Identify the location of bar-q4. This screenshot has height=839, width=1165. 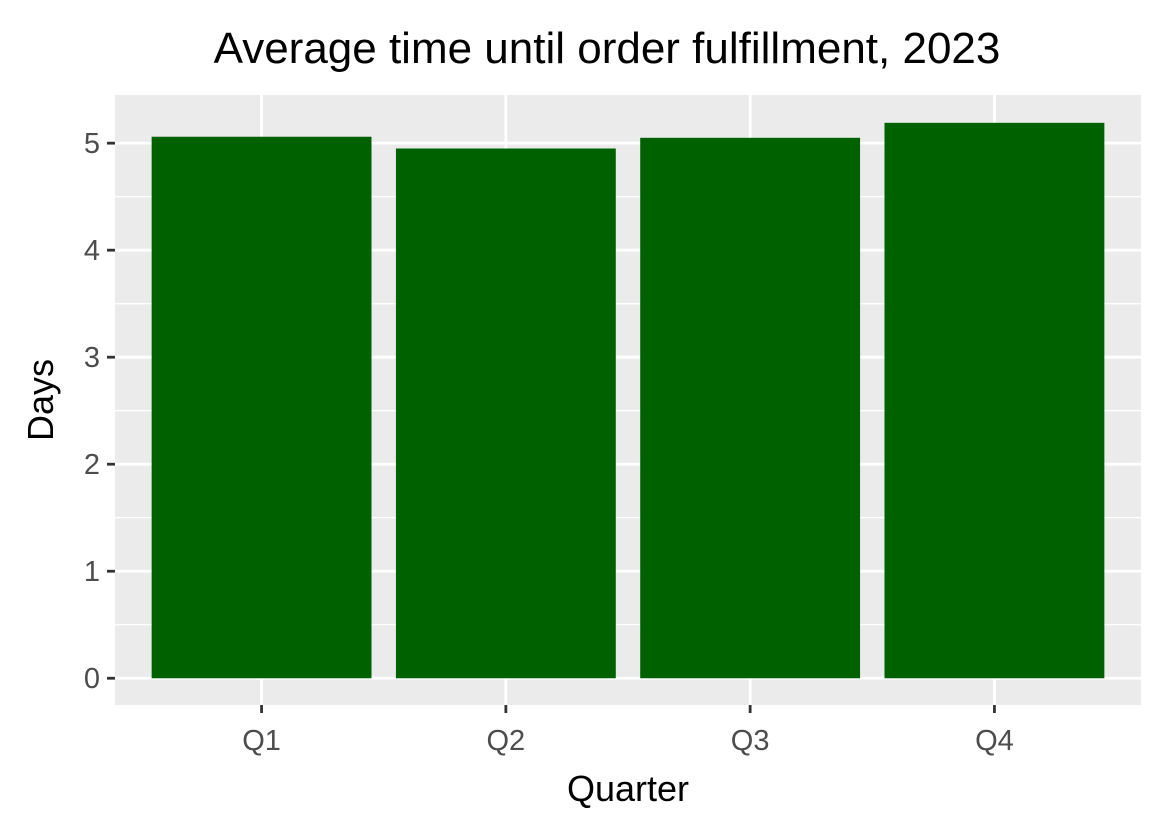
(994, 400).